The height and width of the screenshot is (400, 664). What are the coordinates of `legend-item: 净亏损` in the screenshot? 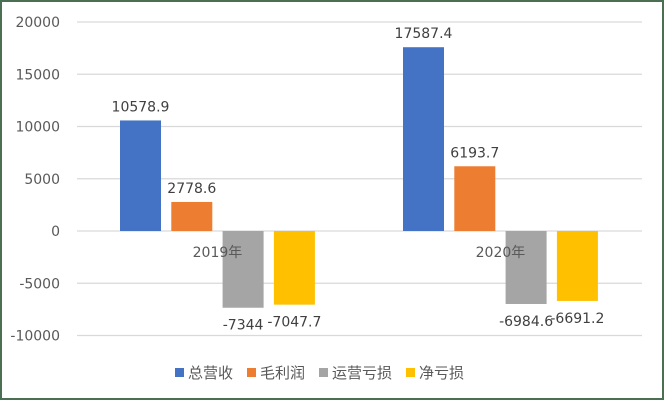 It's located at (435, 372).